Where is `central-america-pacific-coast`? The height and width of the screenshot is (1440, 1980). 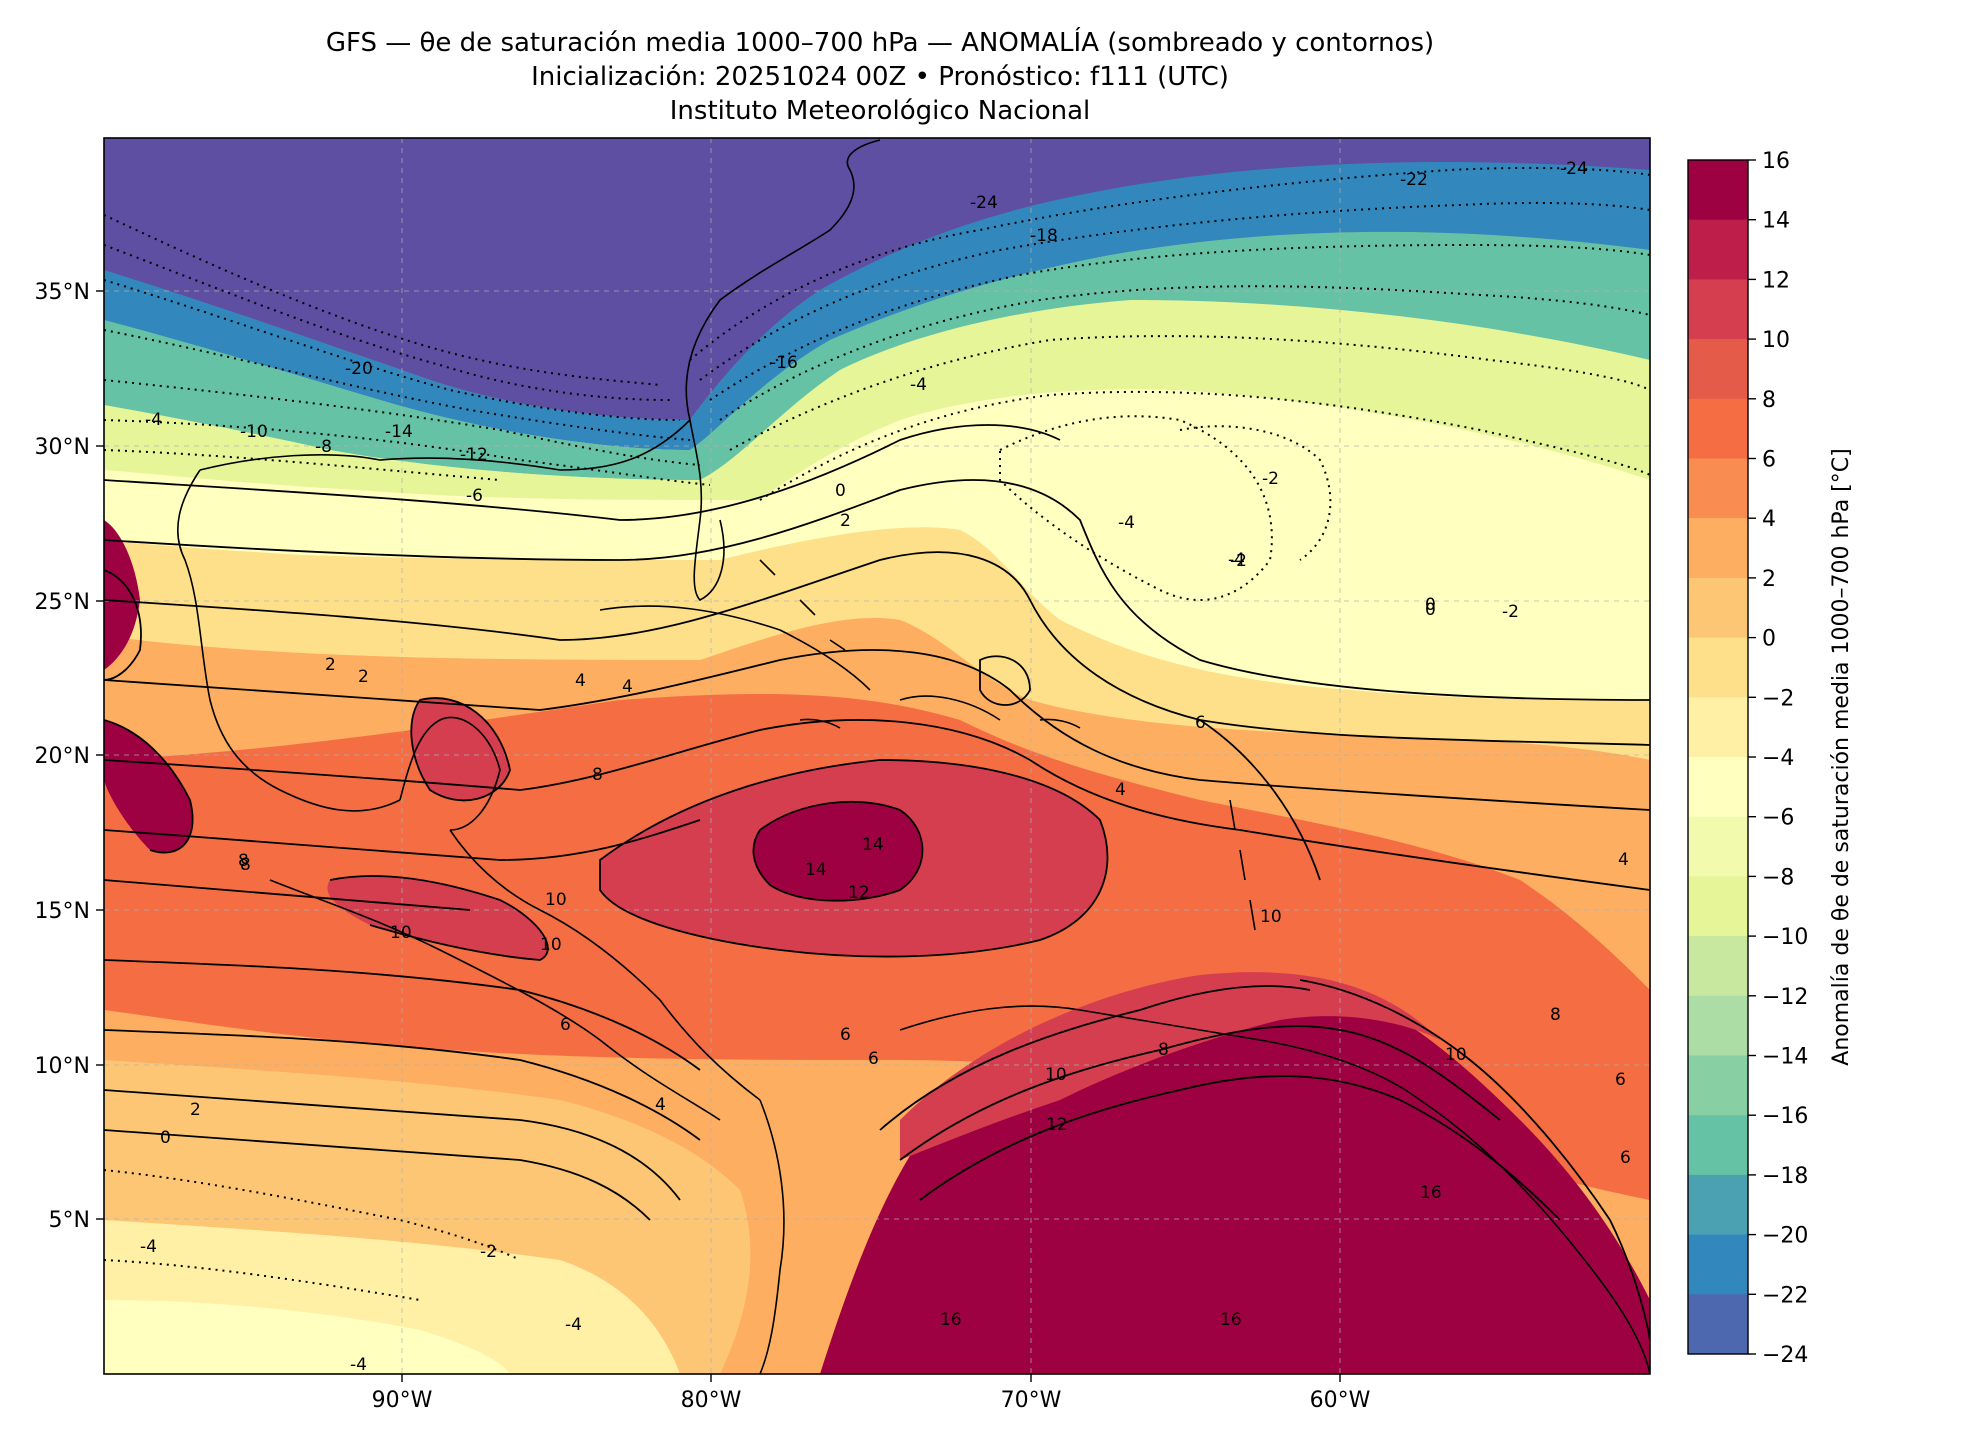 central-america-pacific-coast is located at coordinates (495, 1000).